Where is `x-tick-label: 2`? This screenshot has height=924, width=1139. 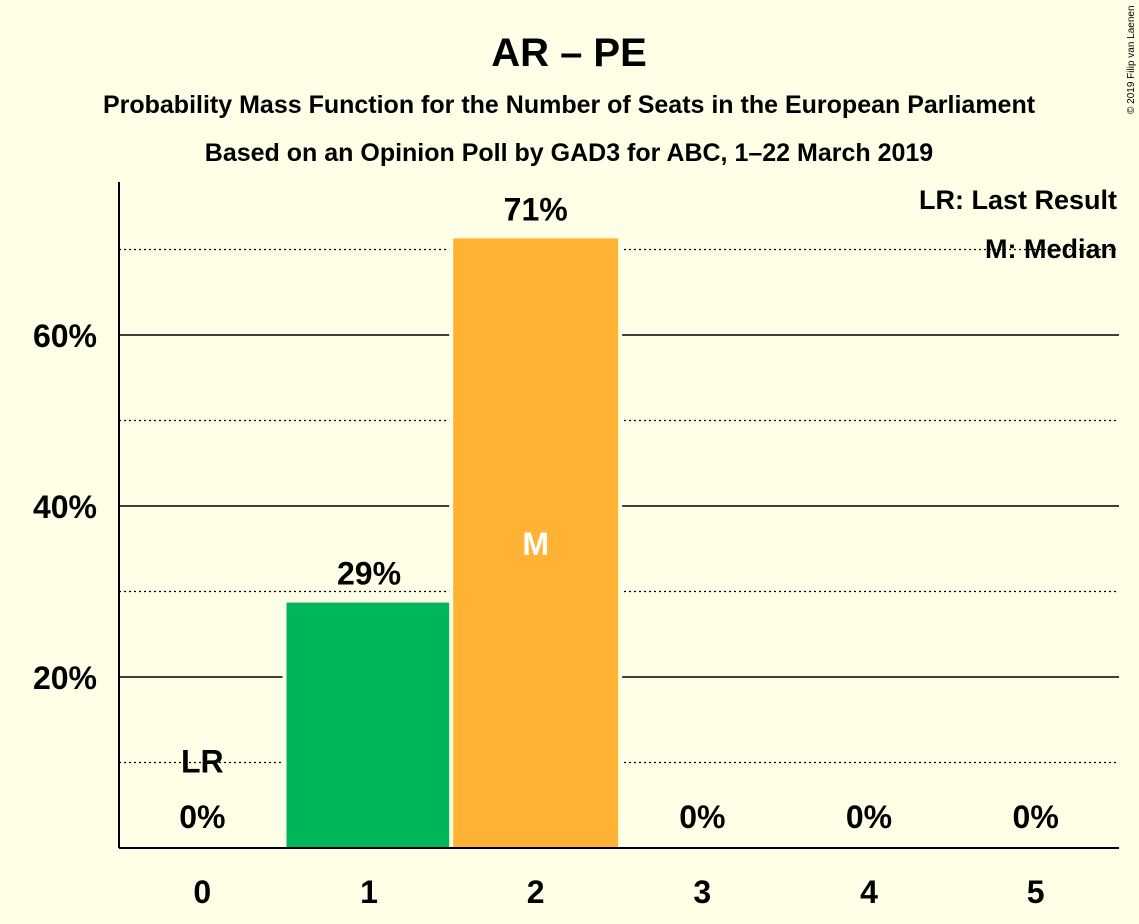
x-tick-label: 2 is located at coordinates (536, 892).